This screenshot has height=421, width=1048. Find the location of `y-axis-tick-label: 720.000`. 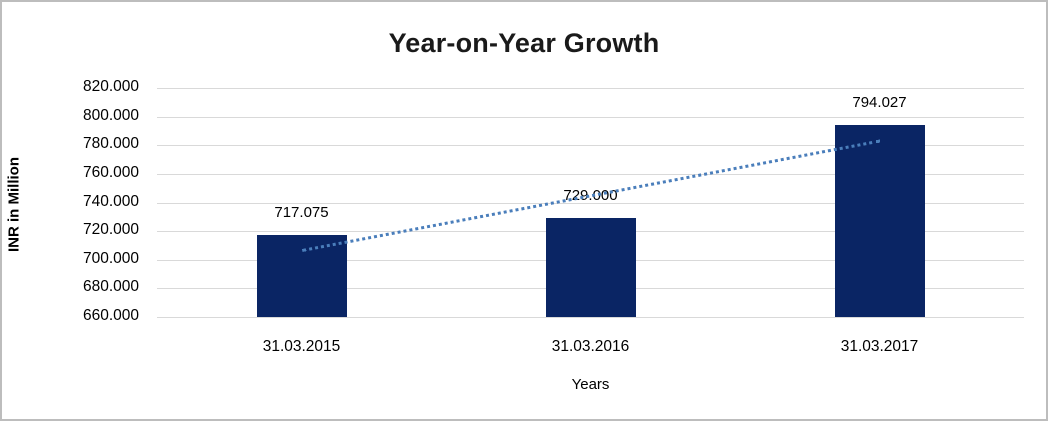

y-axis-tick-label: 720.000 is located at coordinates (110, 230).